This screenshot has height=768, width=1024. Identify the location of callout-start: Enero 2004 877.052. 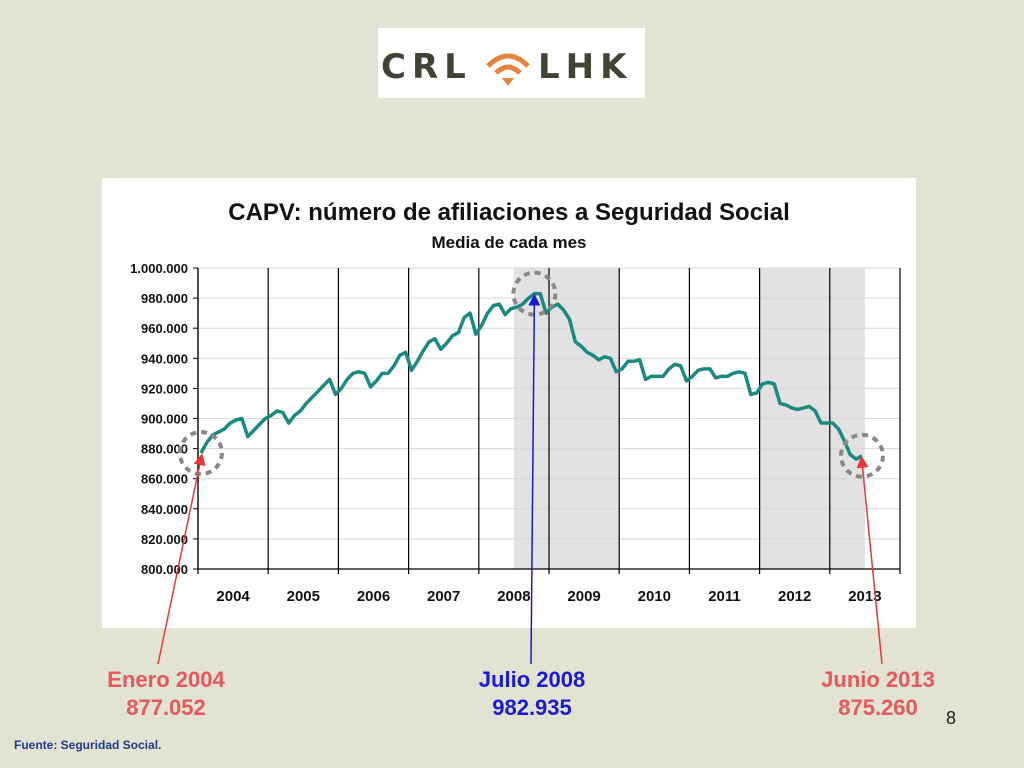
(166, 694).